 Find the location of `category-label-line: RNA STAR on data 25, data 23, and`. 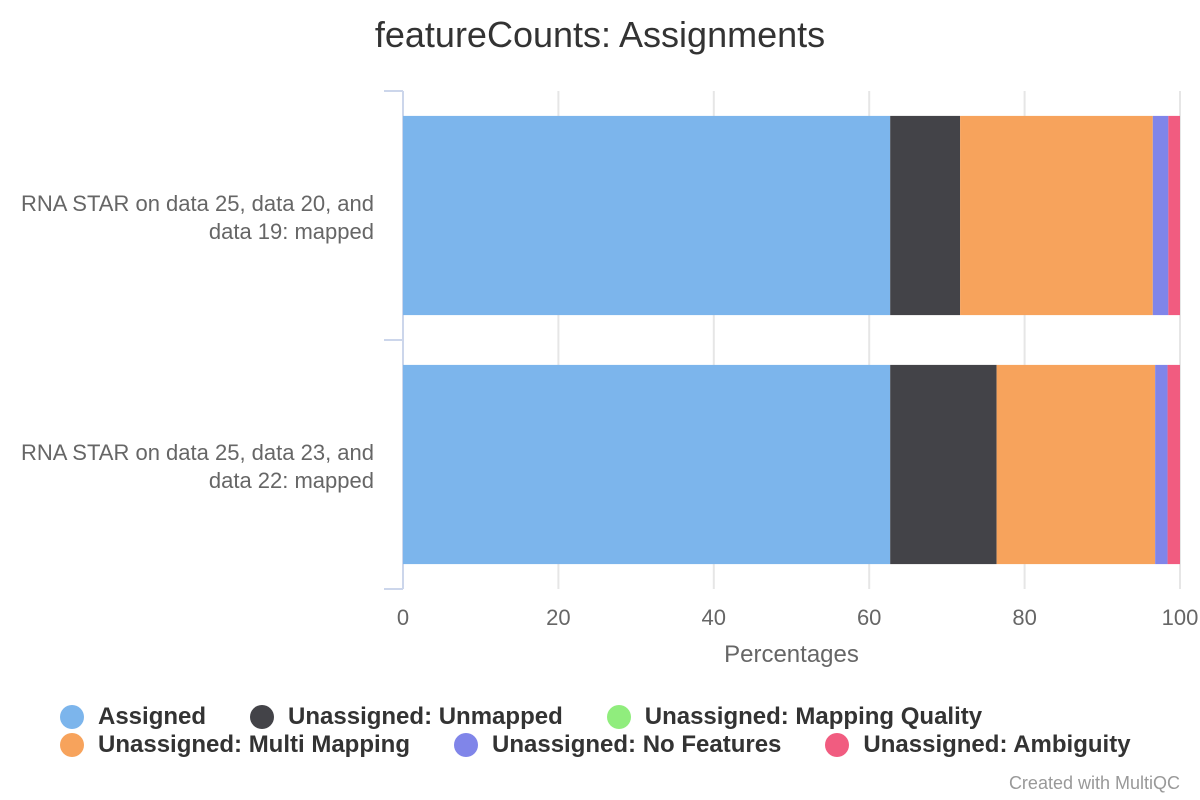

category-label-line: RNA STAR on data 25, data 23, and is located at coordinates (197, 452).